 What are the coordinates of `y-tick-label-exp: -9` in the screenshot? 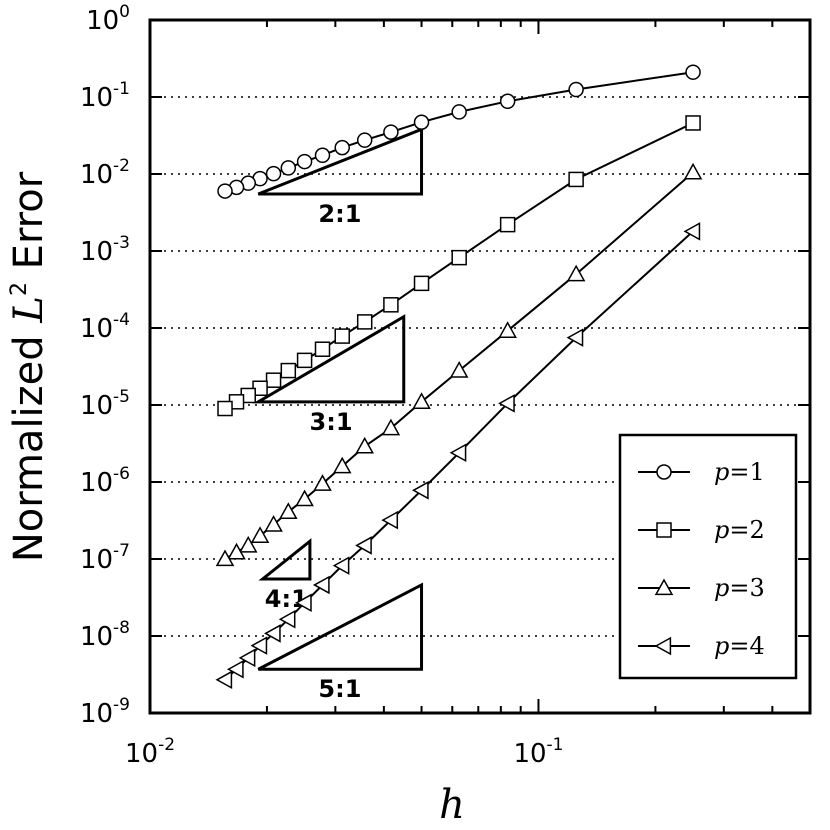 It's located at (121, 705).